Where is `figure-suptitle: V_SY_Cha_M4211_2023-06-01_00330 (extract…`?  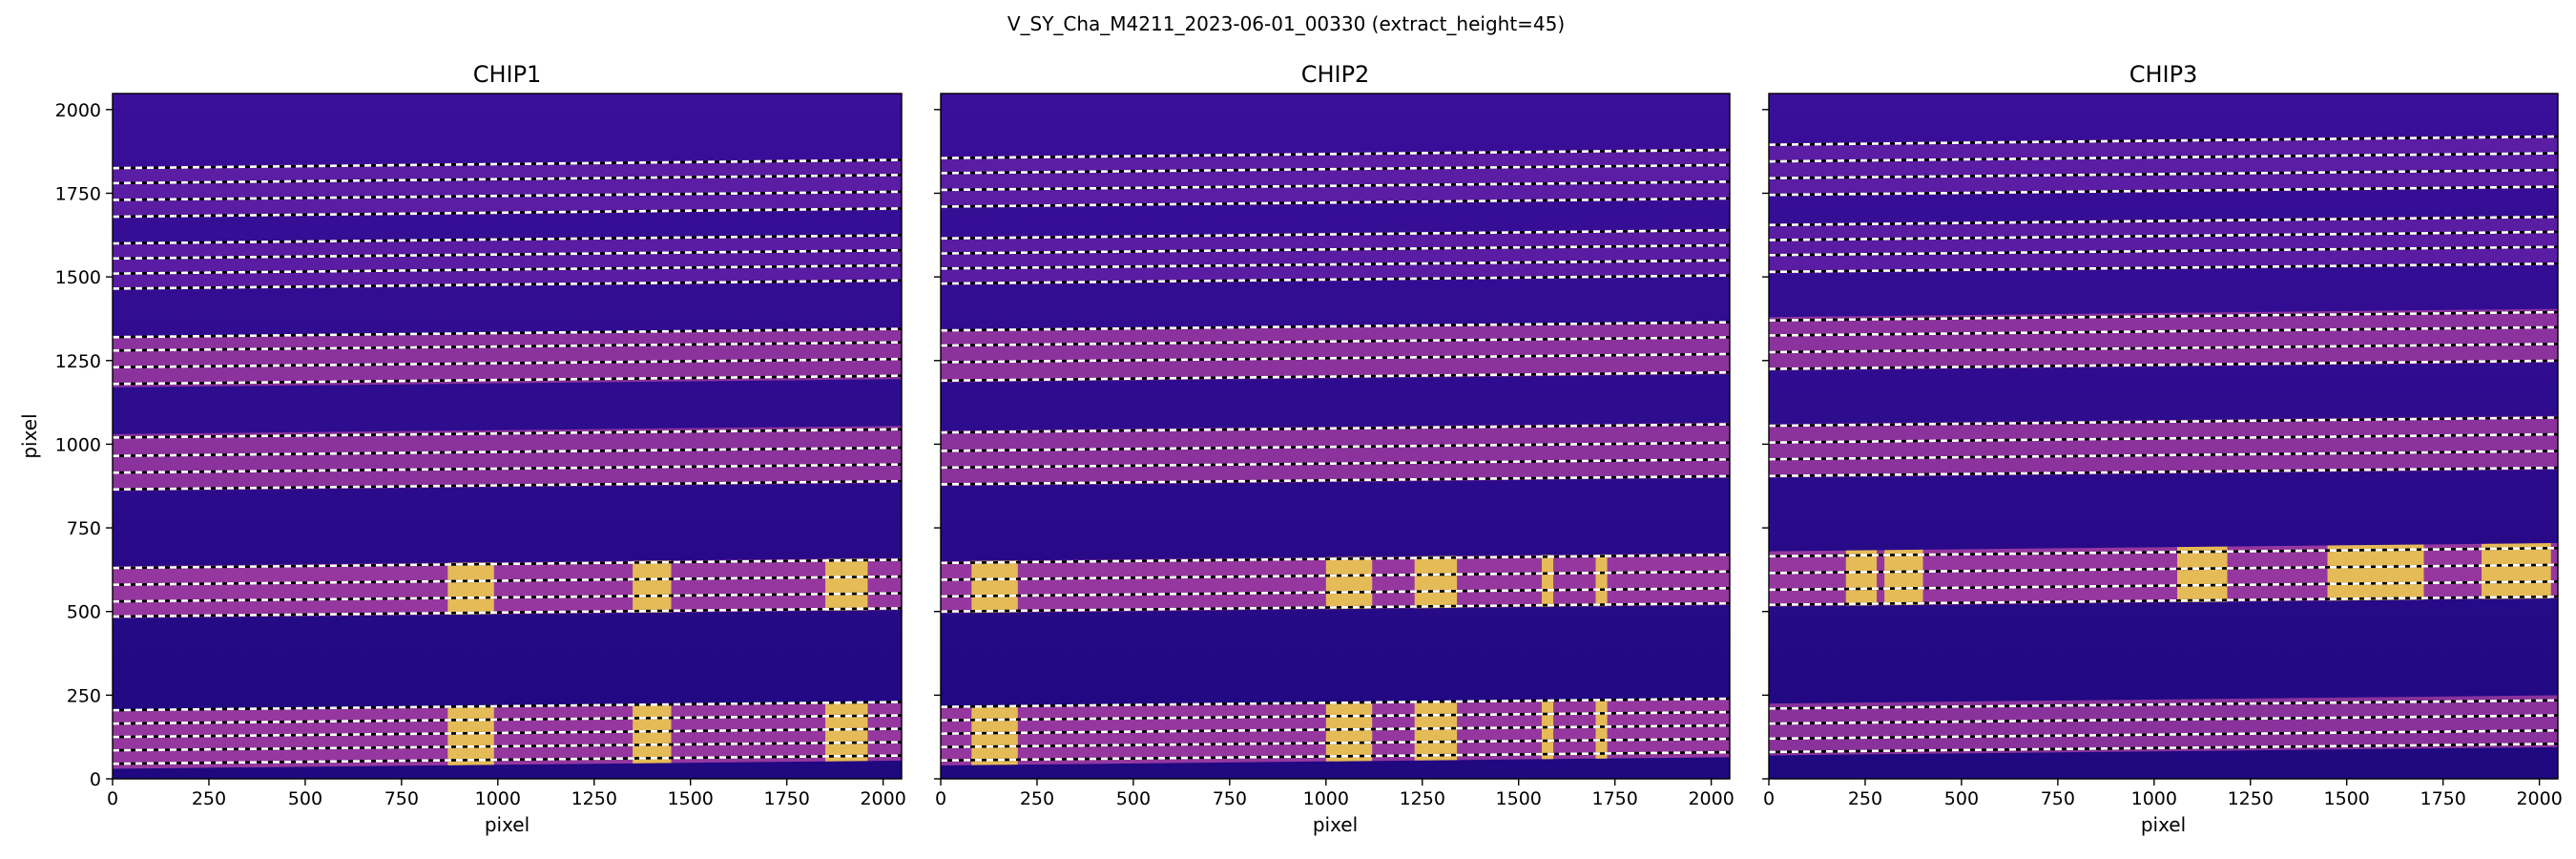
figure-suptitle: V_SY_Cha_M4211_2023-06-01_00330 (extract… is located at coordinates (1286, 23).